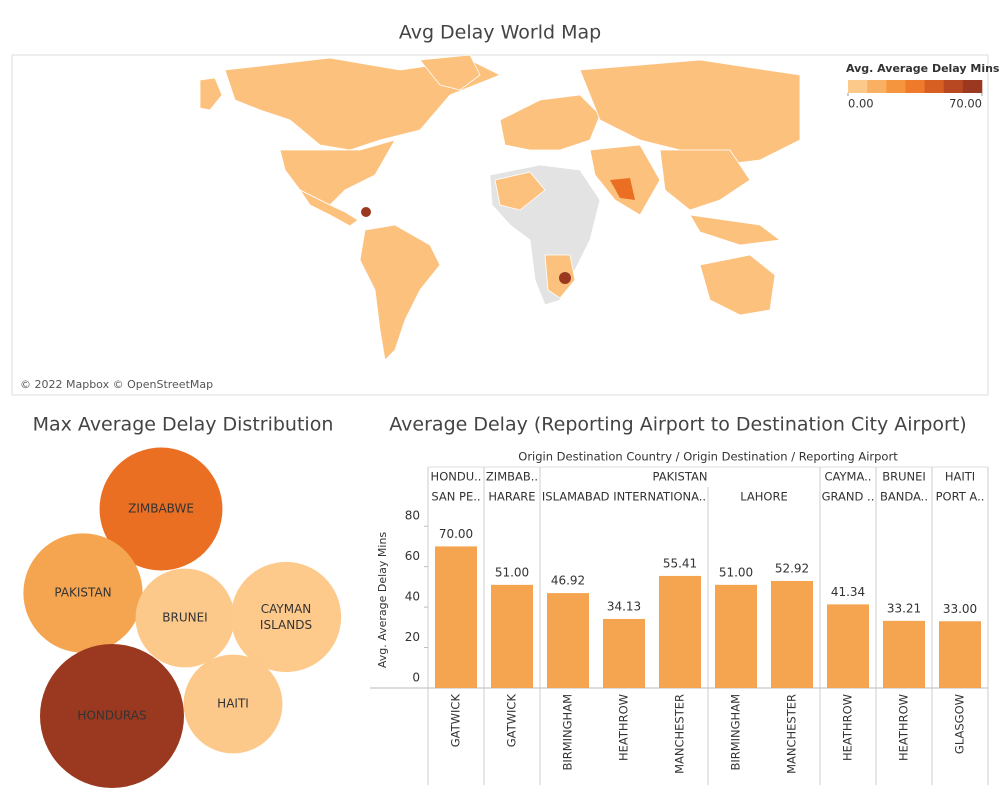  I want to click on honduras-region, so click(366, 212).